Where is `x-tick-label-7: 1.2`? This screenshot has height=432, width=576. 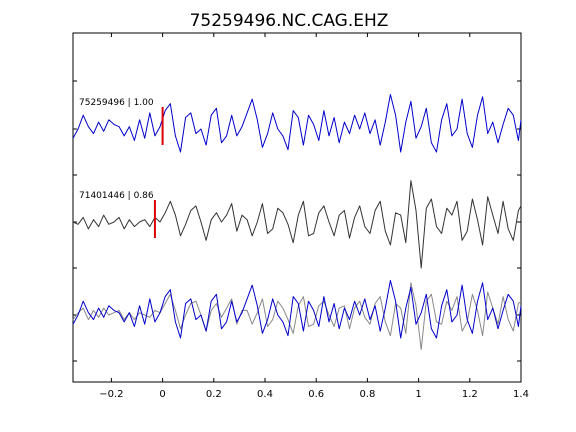 x-tick-label-7: 1.2 is located at coordinates (470, 394).